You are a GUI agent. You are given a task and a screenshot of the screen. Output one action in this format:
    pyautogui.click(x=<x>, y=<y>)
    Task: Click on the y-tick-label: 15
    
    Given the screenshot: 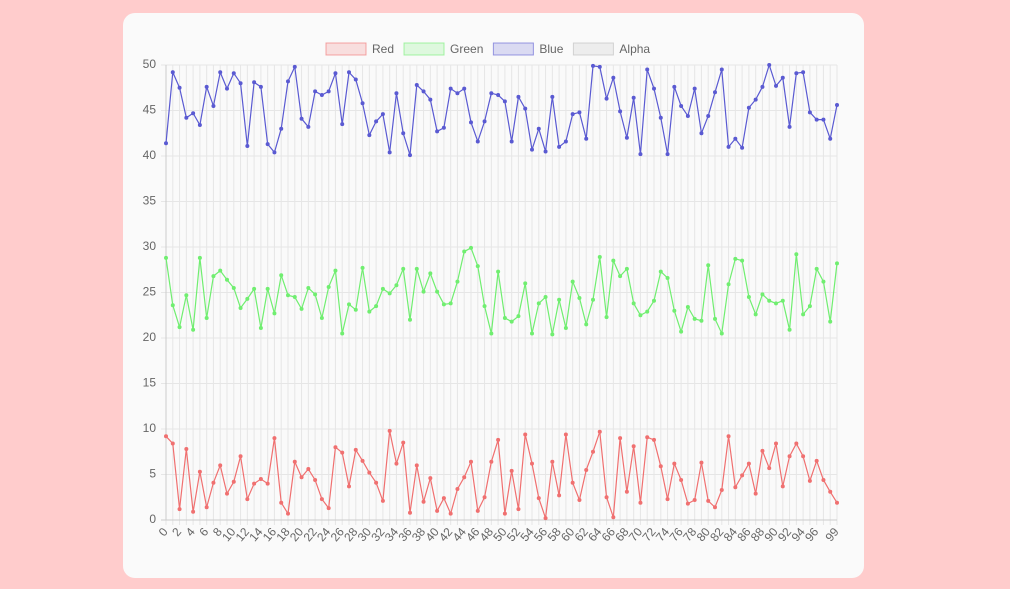 What is the action you would take?
    pyautogui.click(x=150, y=383)
    